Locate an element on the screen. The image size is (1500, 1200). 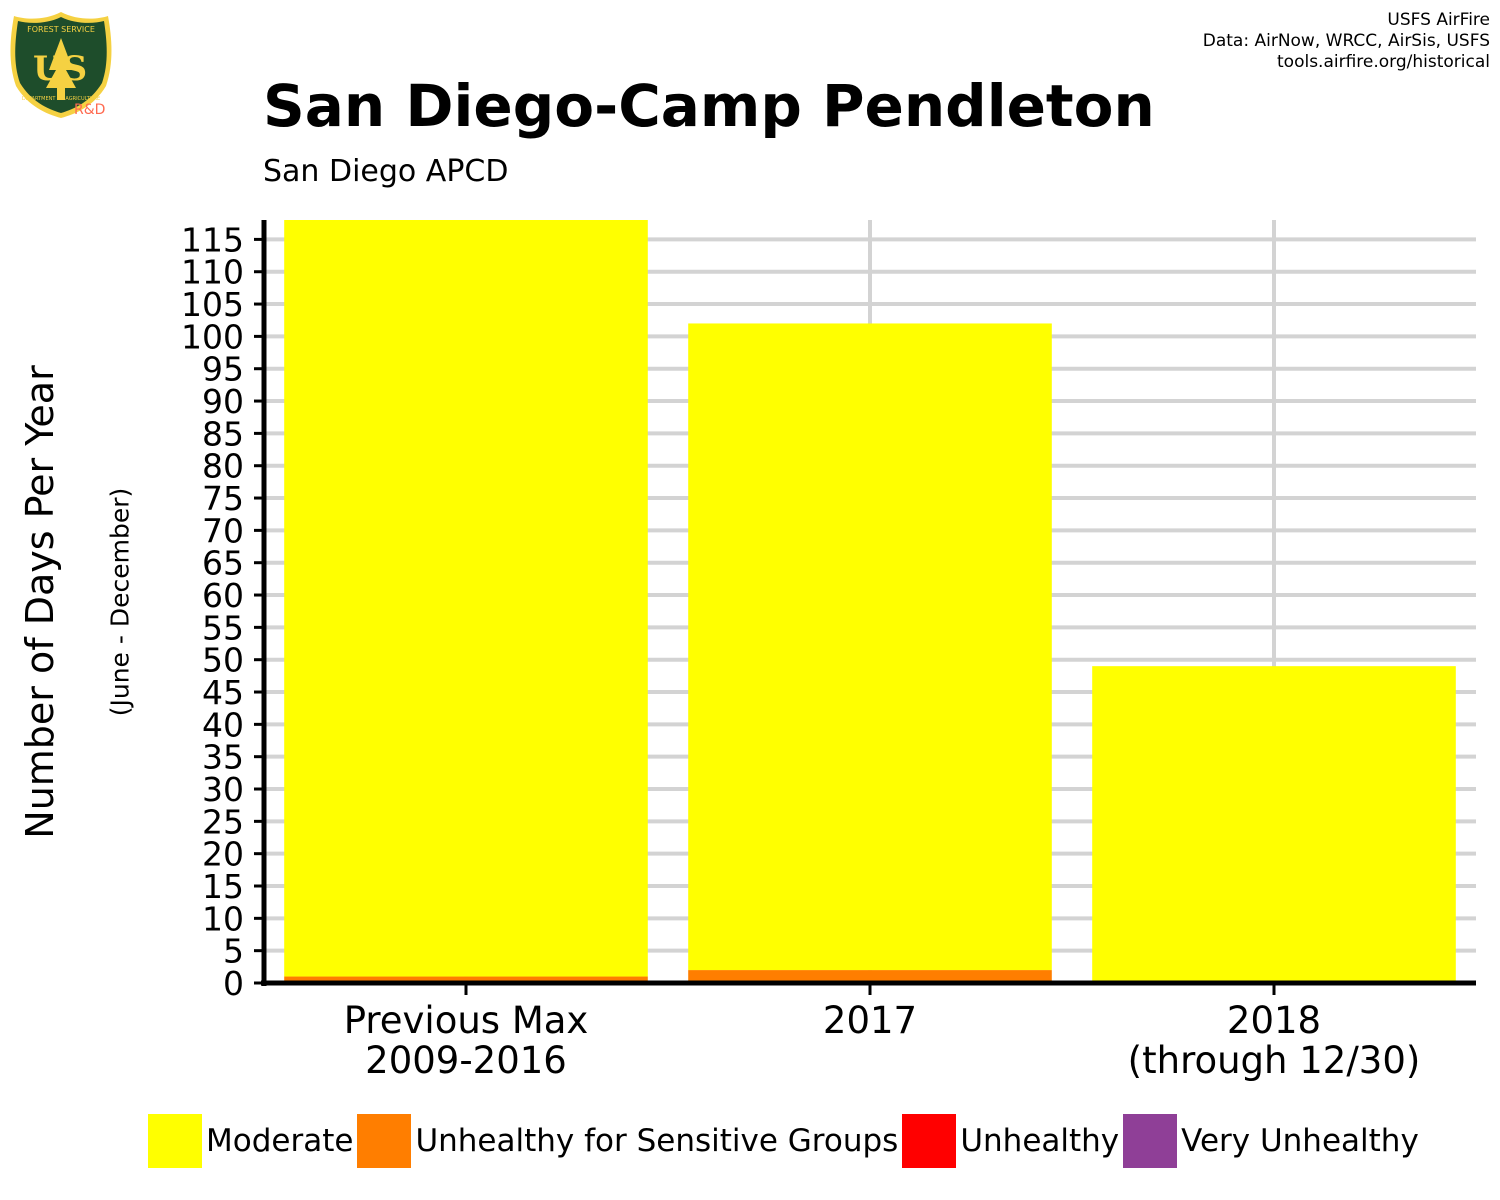
legend-swatch-unhealthy is located at coordinates (929, 1141).